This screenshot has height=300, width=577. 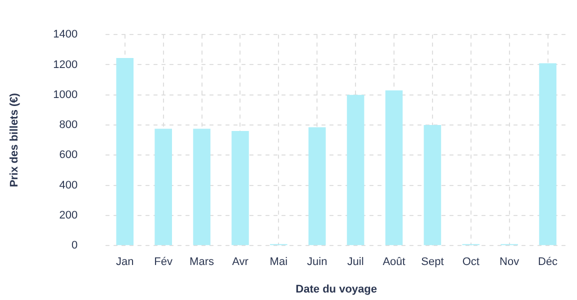 What do you see at coordinates (68, 185) in the screenshot?
I see `y-tick-label: 400` at bounding box center [68, 185].